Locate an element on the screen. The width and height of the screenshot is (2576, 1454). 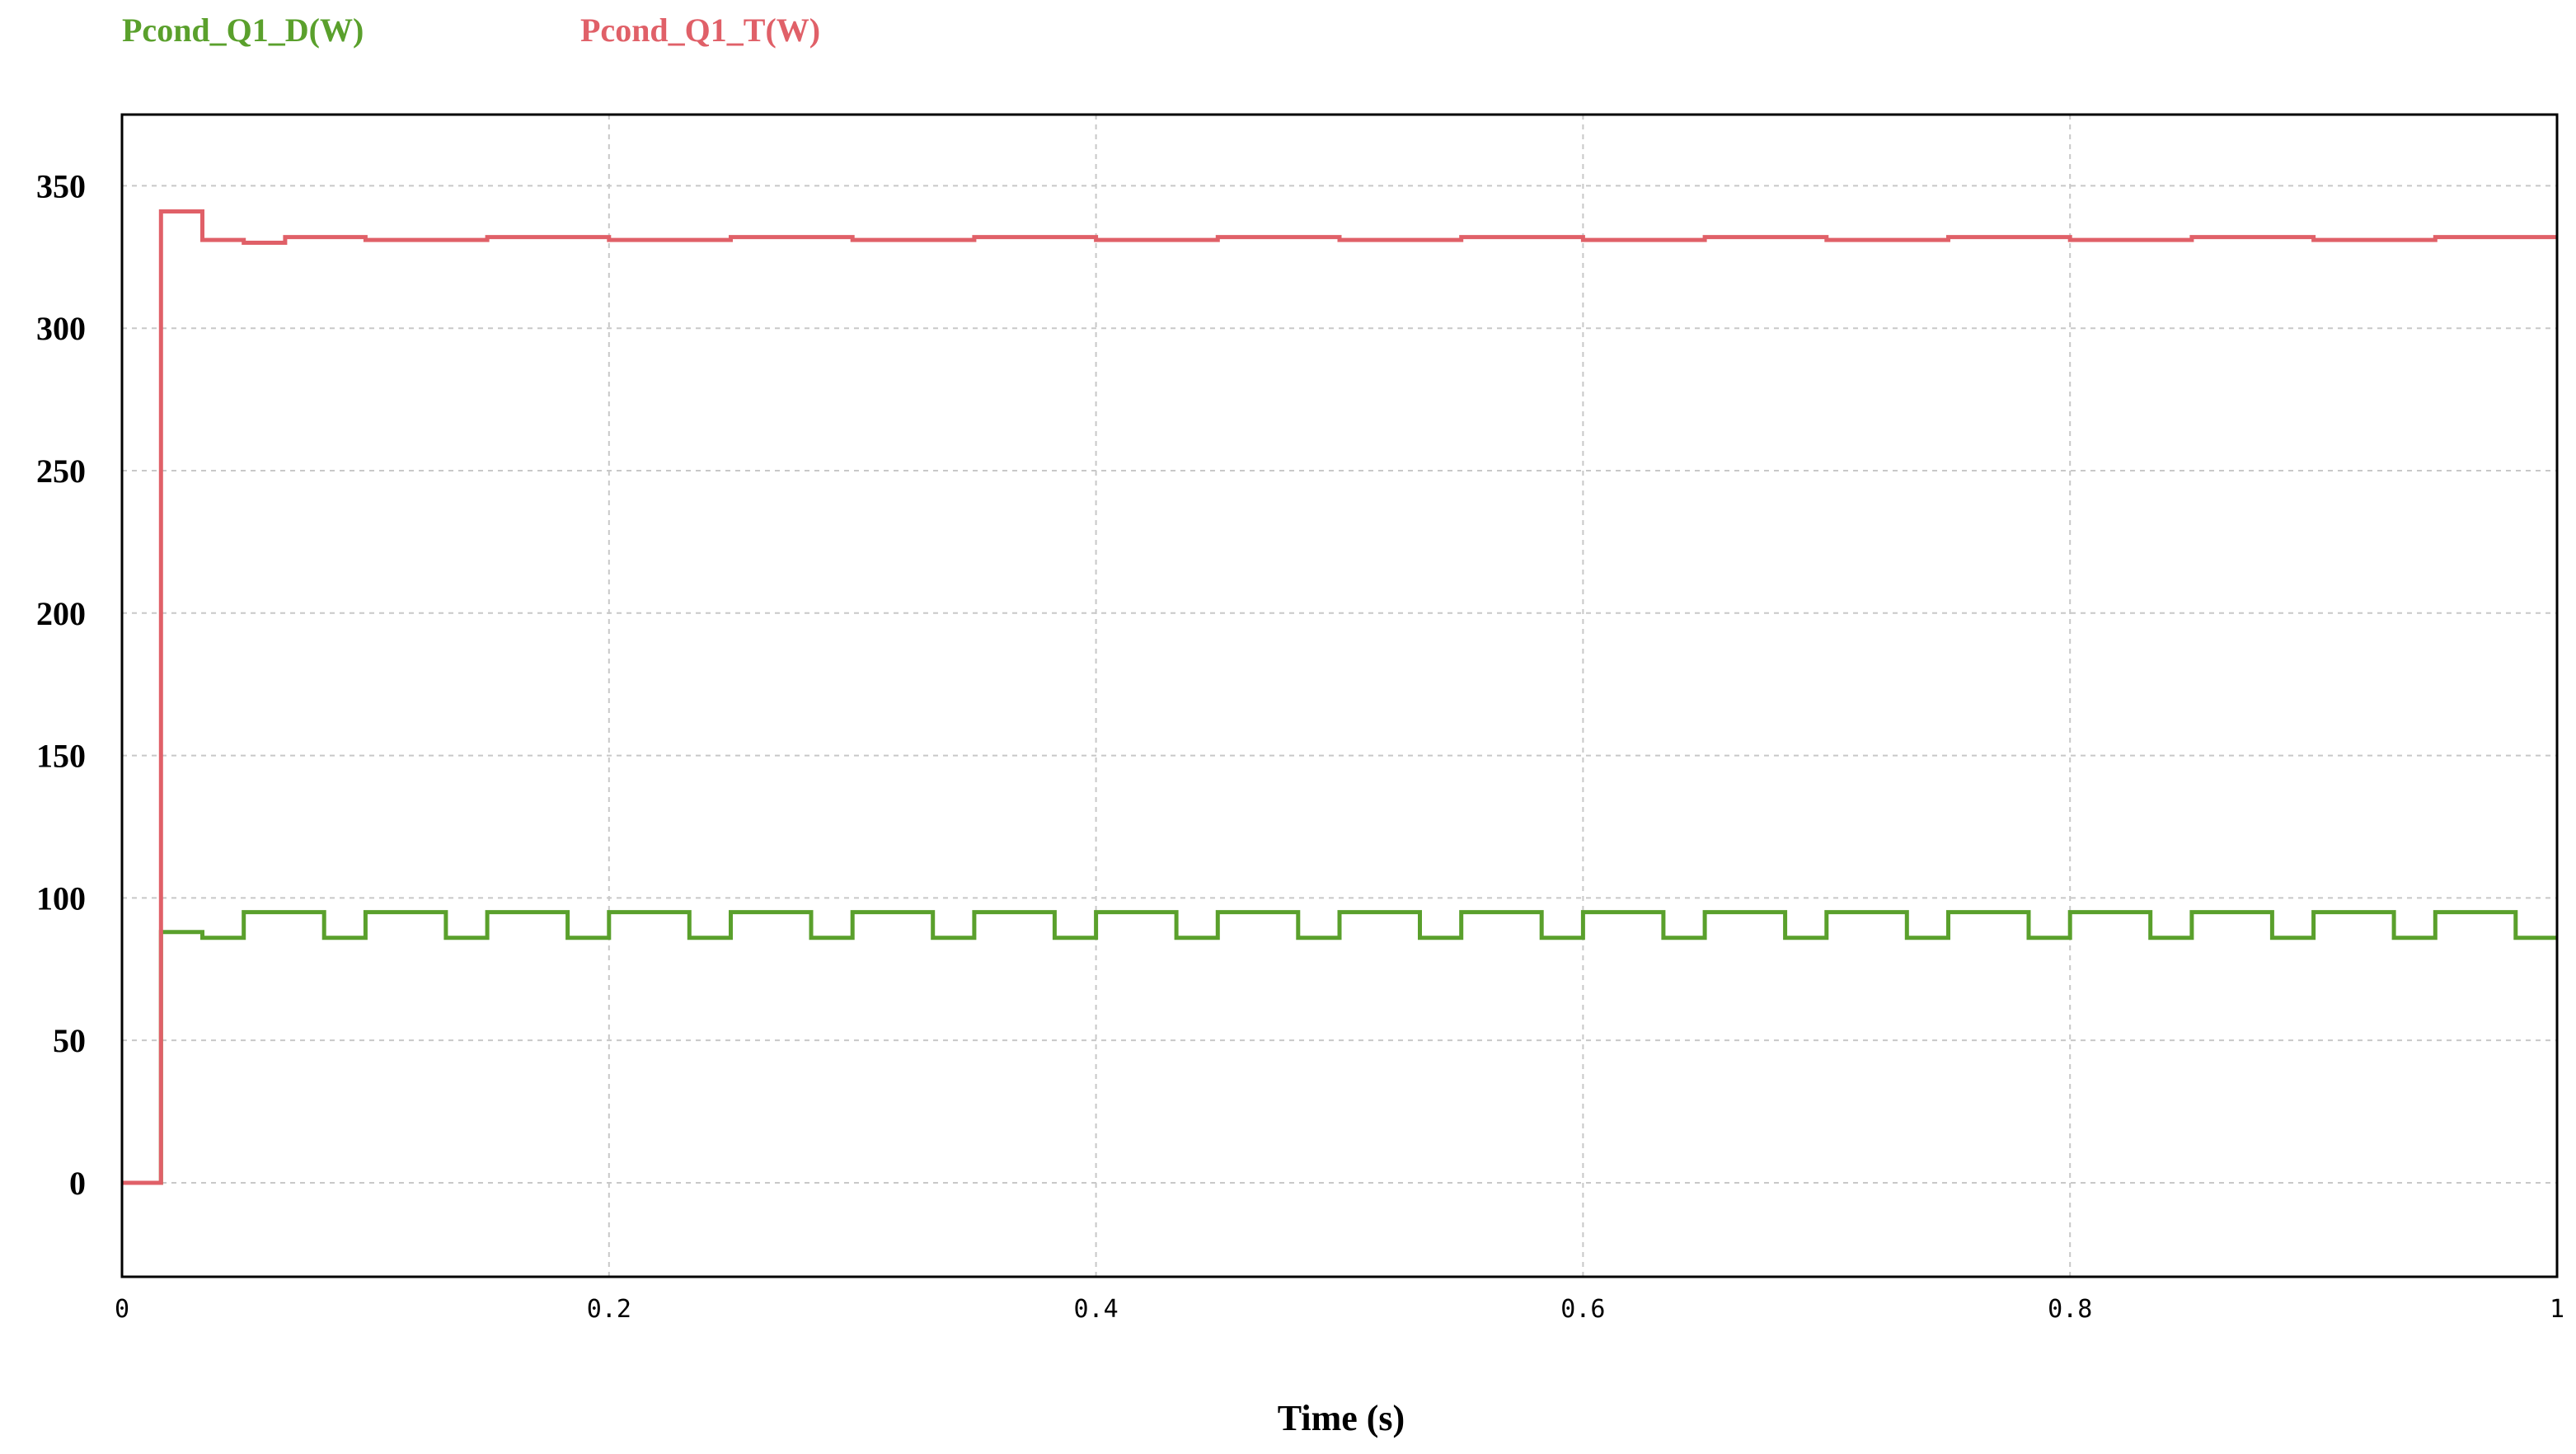
legend-entry-pcond-q1-t: Pcond_Q1_T(W) is located at coordinates (700, 30).